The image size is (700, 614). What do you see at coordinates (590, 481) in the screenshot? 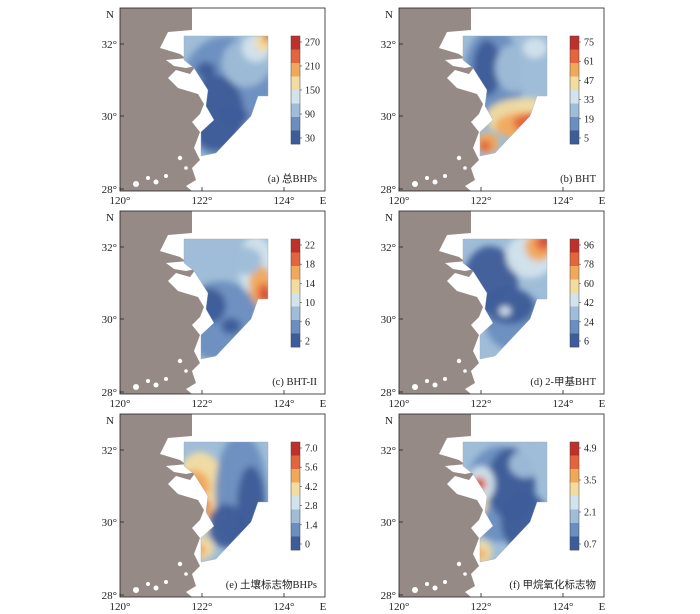
I see `colorbar-tick-label: 3.5` at bounding box center [590, 481].